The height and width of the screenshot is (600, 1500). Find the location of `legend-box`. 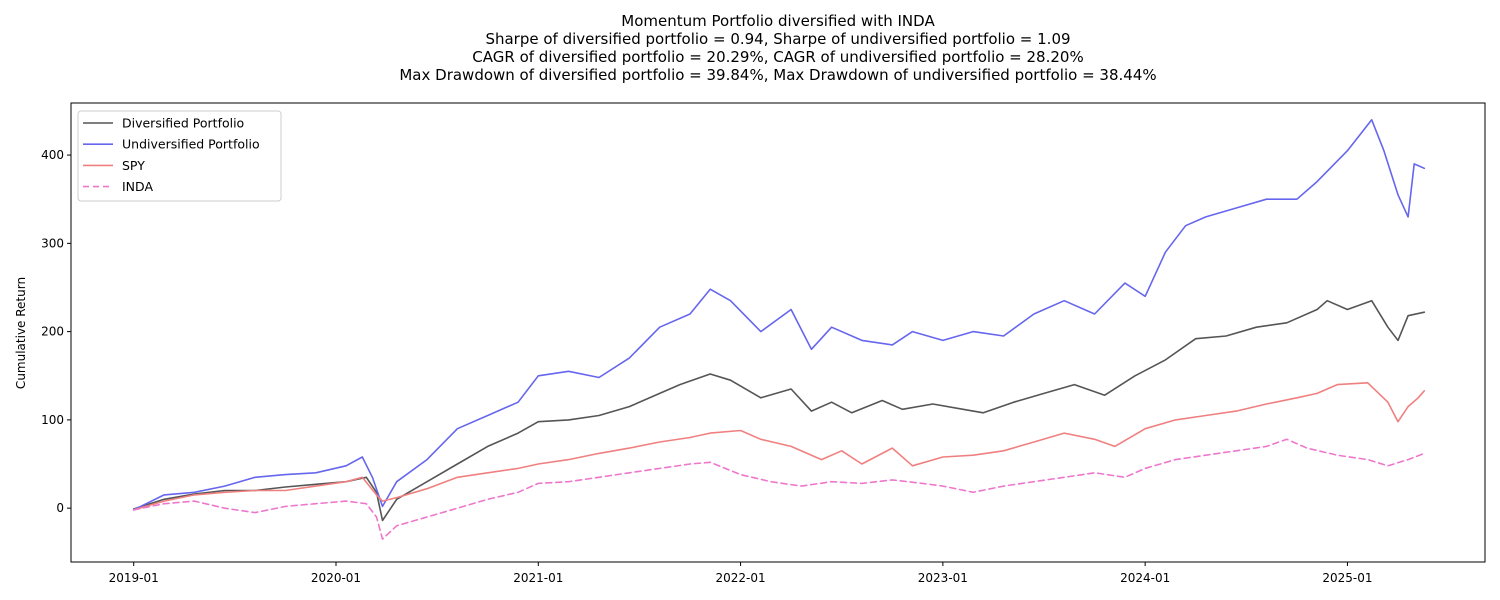

legend-box is located at coordinates (179, 156).